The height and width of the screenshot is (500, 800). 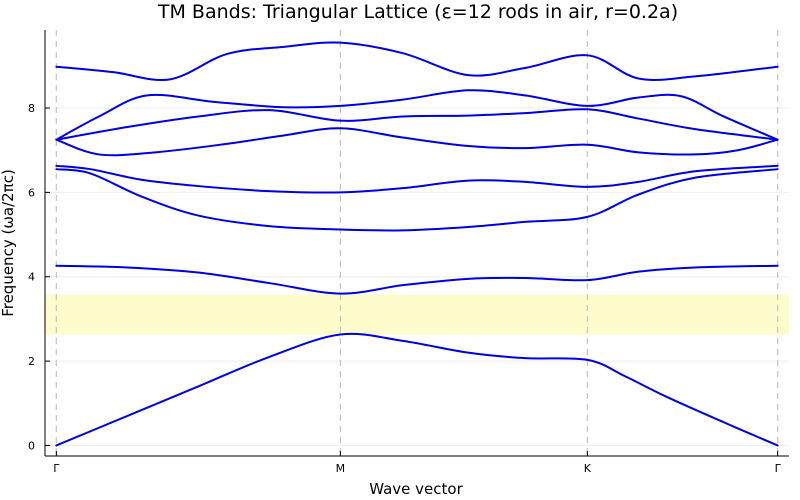 What do you see at coordinates (39, 277) in the screenshot?
I see `y-ticks: 0 2 4 6 8` at bounding box center [39, 277].